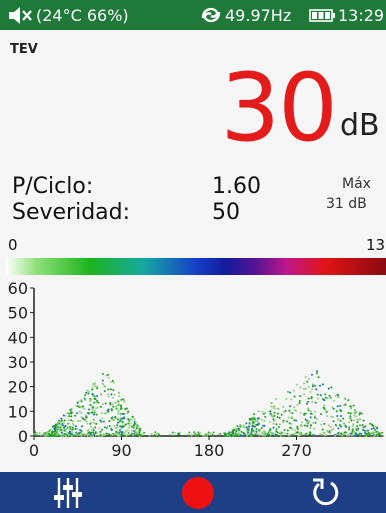 The width and height of the screenshot is (386, 513). Describe the element at coordinates (279, 108) in the screenshot. I see `reading-value: 30` at that location.